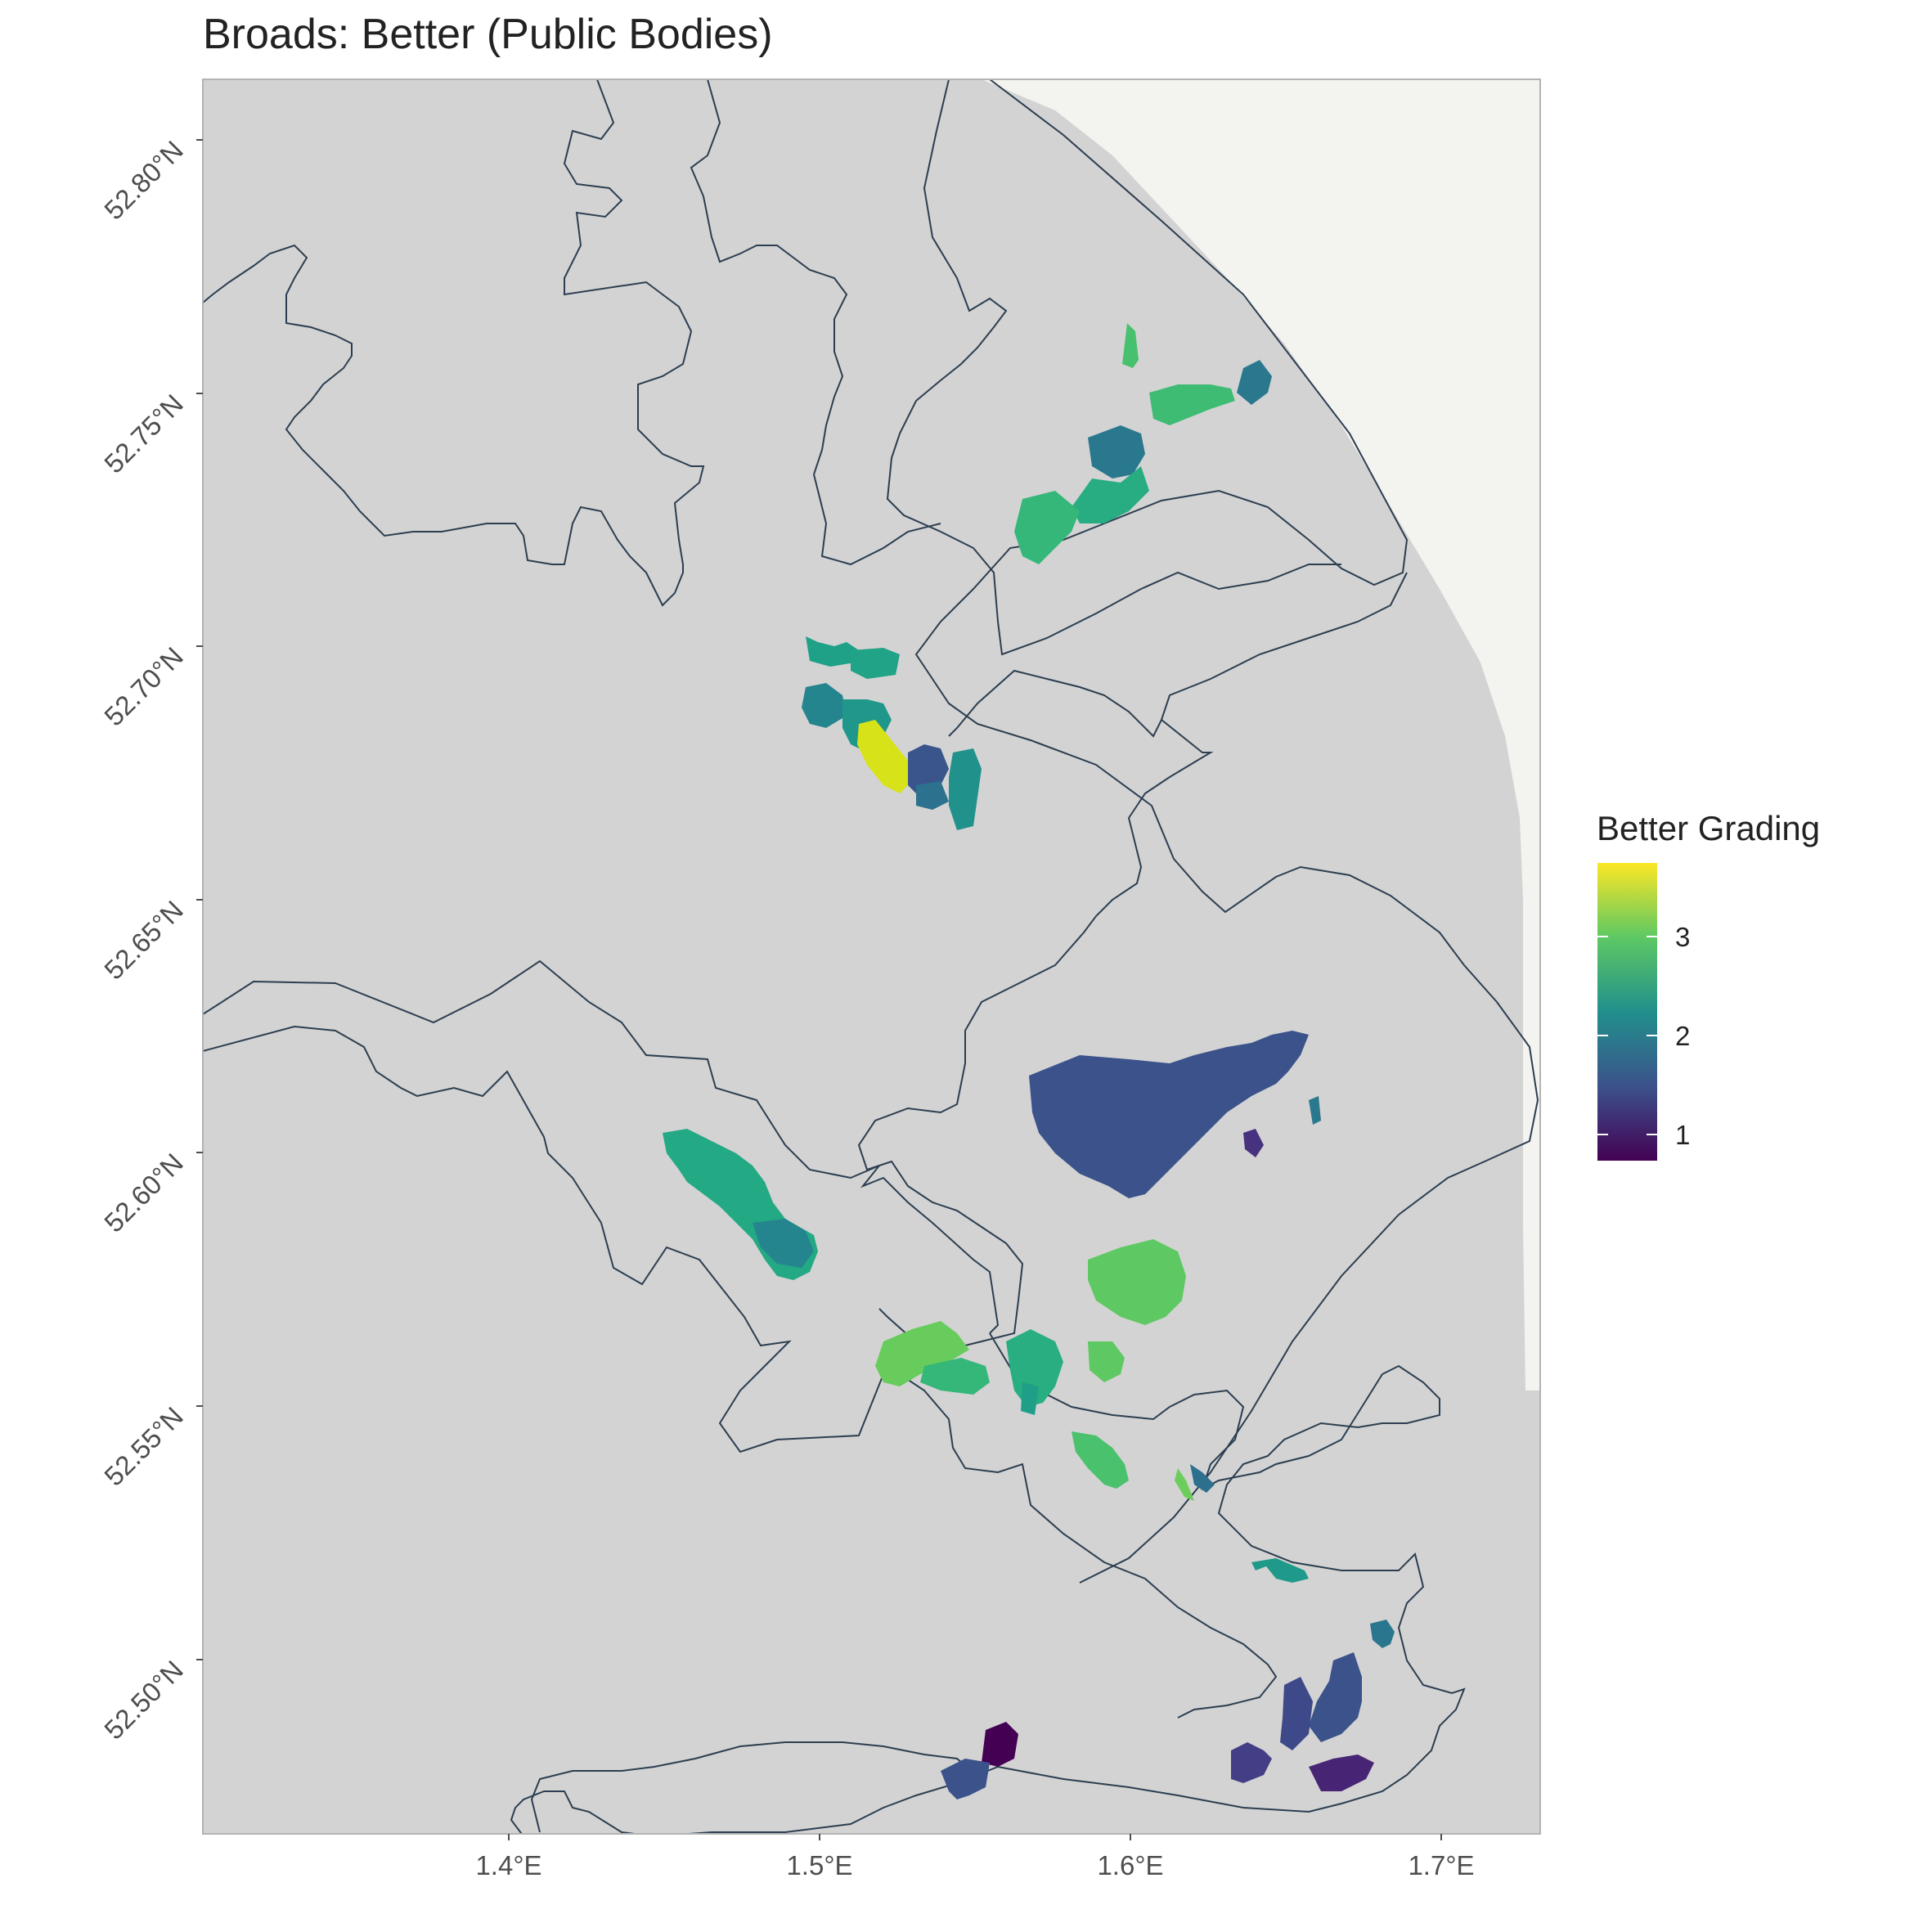  What do you see at coordinates (144, 1701) in the screenshot?
I see `lat-label: 52.50°N` at bounding box center [144, 1701].